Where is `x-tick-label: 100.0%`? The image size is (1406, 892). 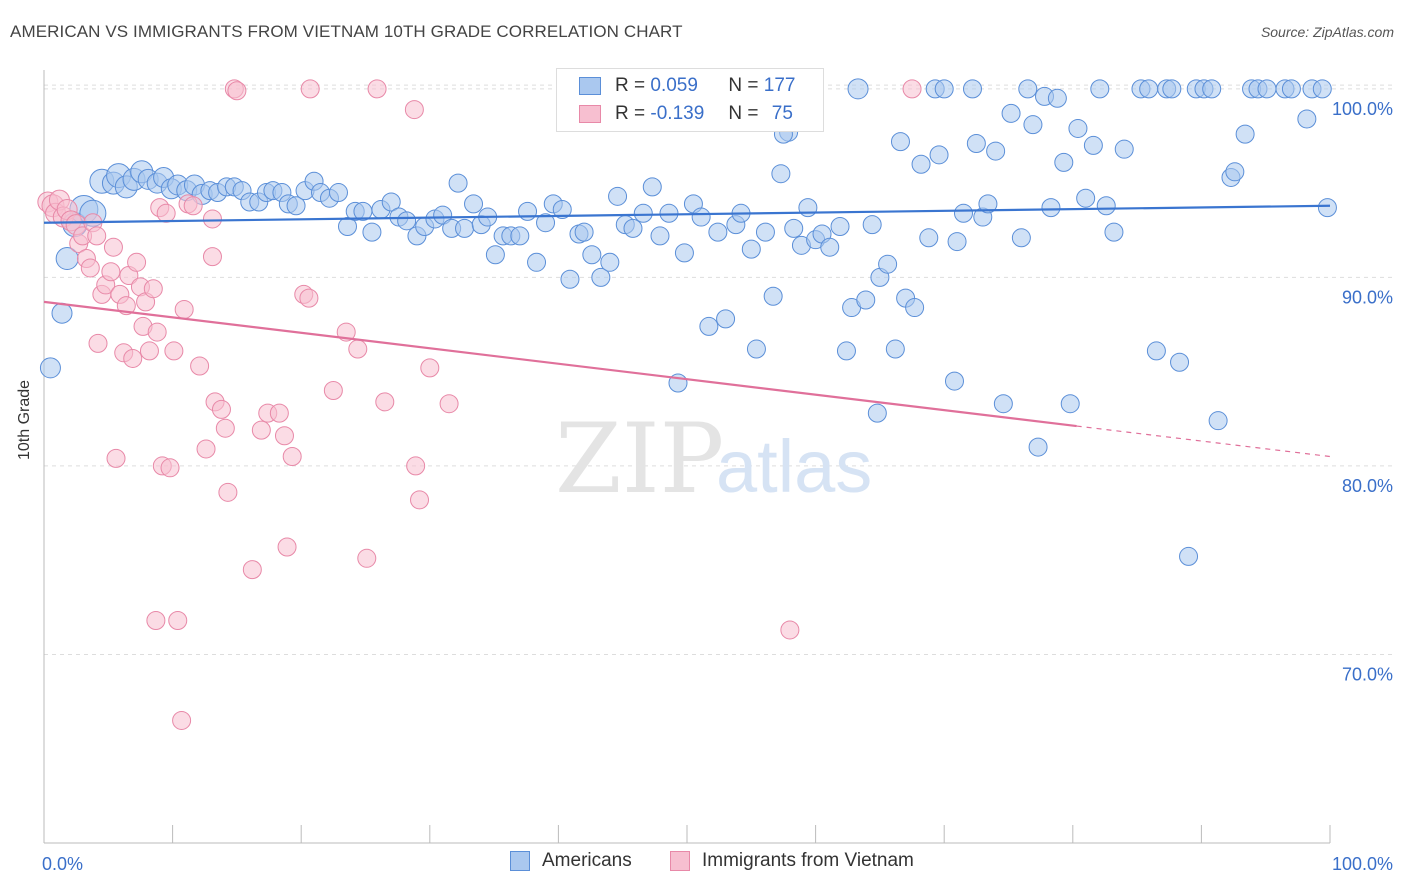
x-tick-label: 100.0% is located at coordinates (1362, 864).